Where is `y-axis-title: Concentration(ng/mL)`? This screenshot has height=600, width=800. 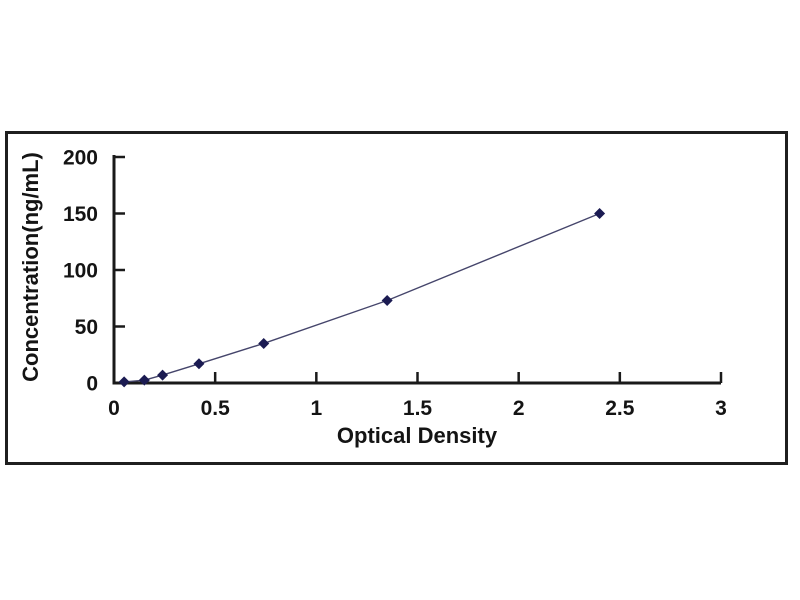
y-axis-title: Concentration(ng/mL) is located at coordinates (30, 267).